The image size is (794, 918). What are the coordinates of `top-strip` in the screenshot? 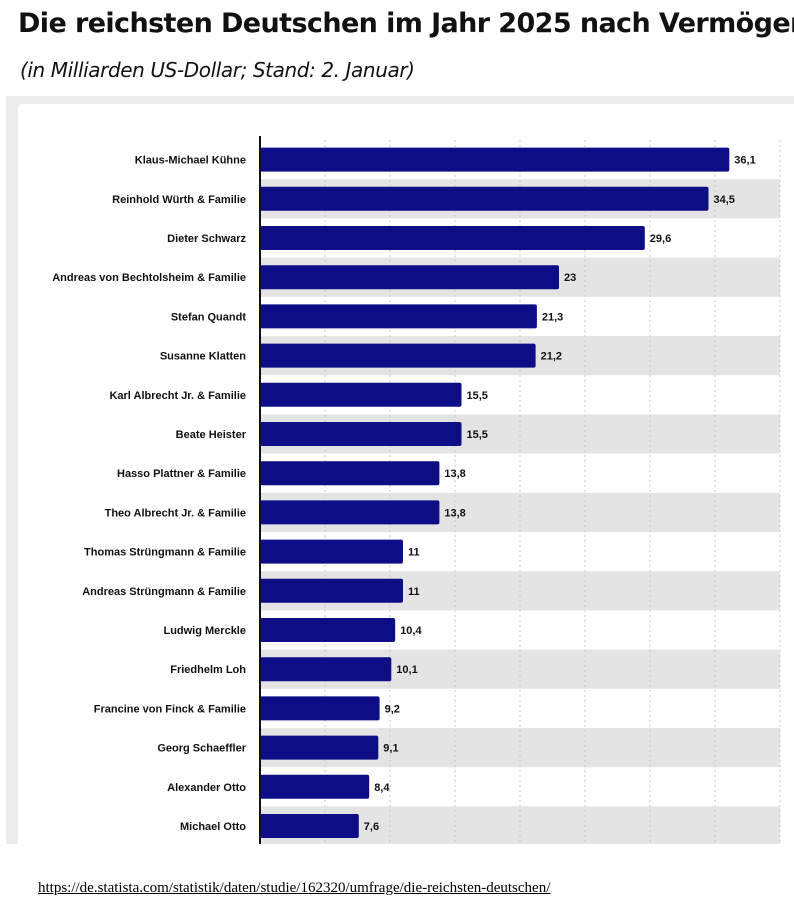 It's located at (397, 2).